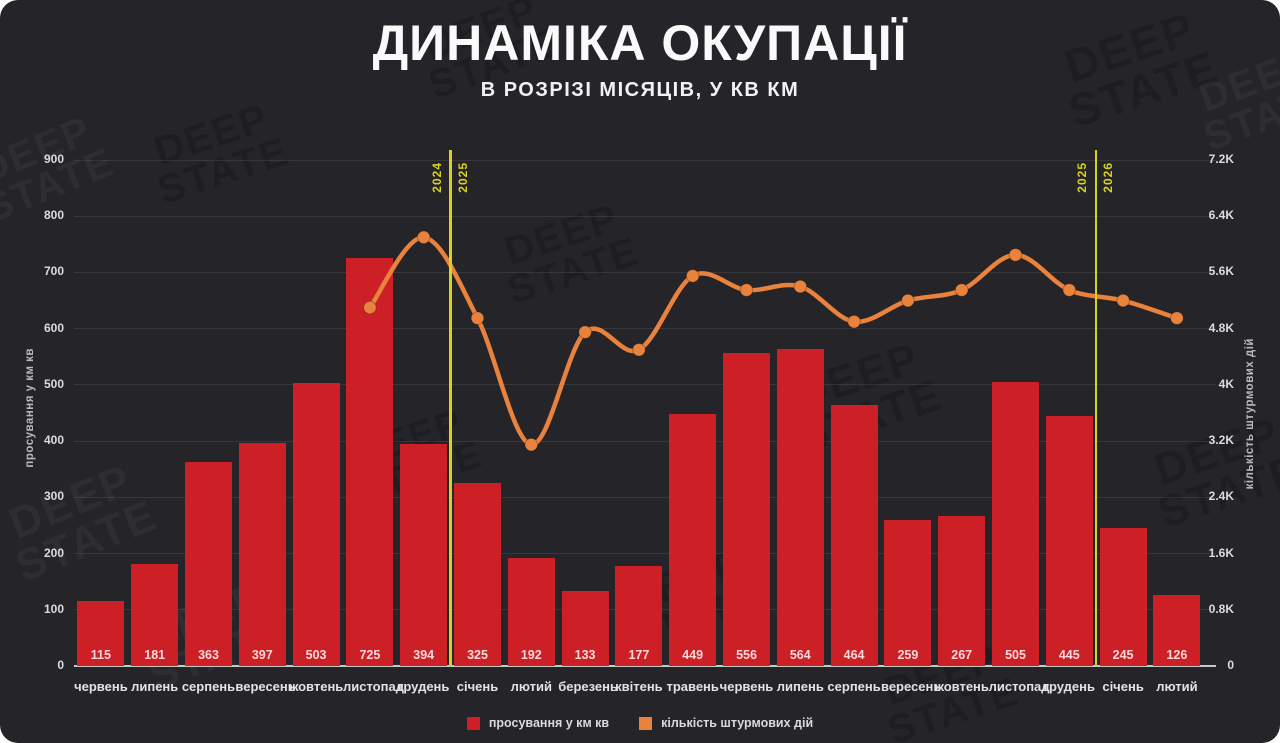  Describe the element at coordinates (531, 612) in the screenshot. I see `bar: 192` at that location.